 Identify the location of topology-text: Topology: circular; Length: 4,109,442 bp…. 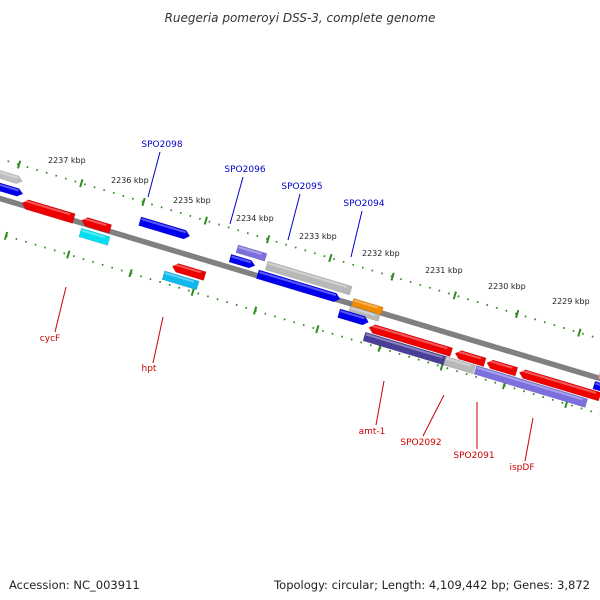
(432, 585).